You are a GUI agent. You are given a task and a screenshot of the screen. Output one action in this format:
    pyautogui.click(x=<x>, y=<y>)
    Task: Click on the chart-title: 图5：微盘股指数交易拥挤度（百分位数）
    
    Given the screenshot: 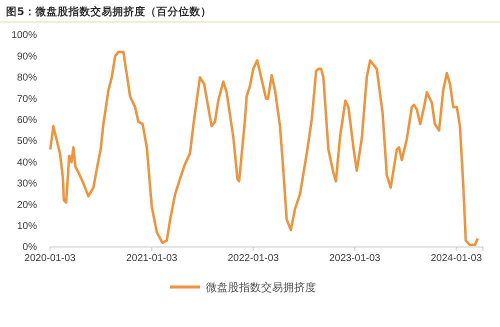 What is the action you would take?
    pyautogui.click(x=109, y=11)
    